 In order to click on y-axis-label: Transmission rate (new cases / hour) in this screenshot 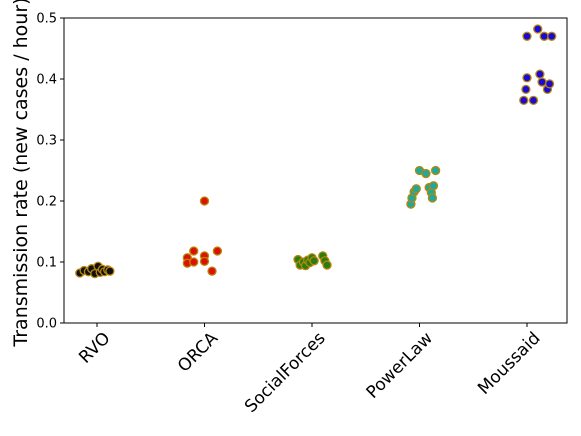, I will do `click(21, 174)`.